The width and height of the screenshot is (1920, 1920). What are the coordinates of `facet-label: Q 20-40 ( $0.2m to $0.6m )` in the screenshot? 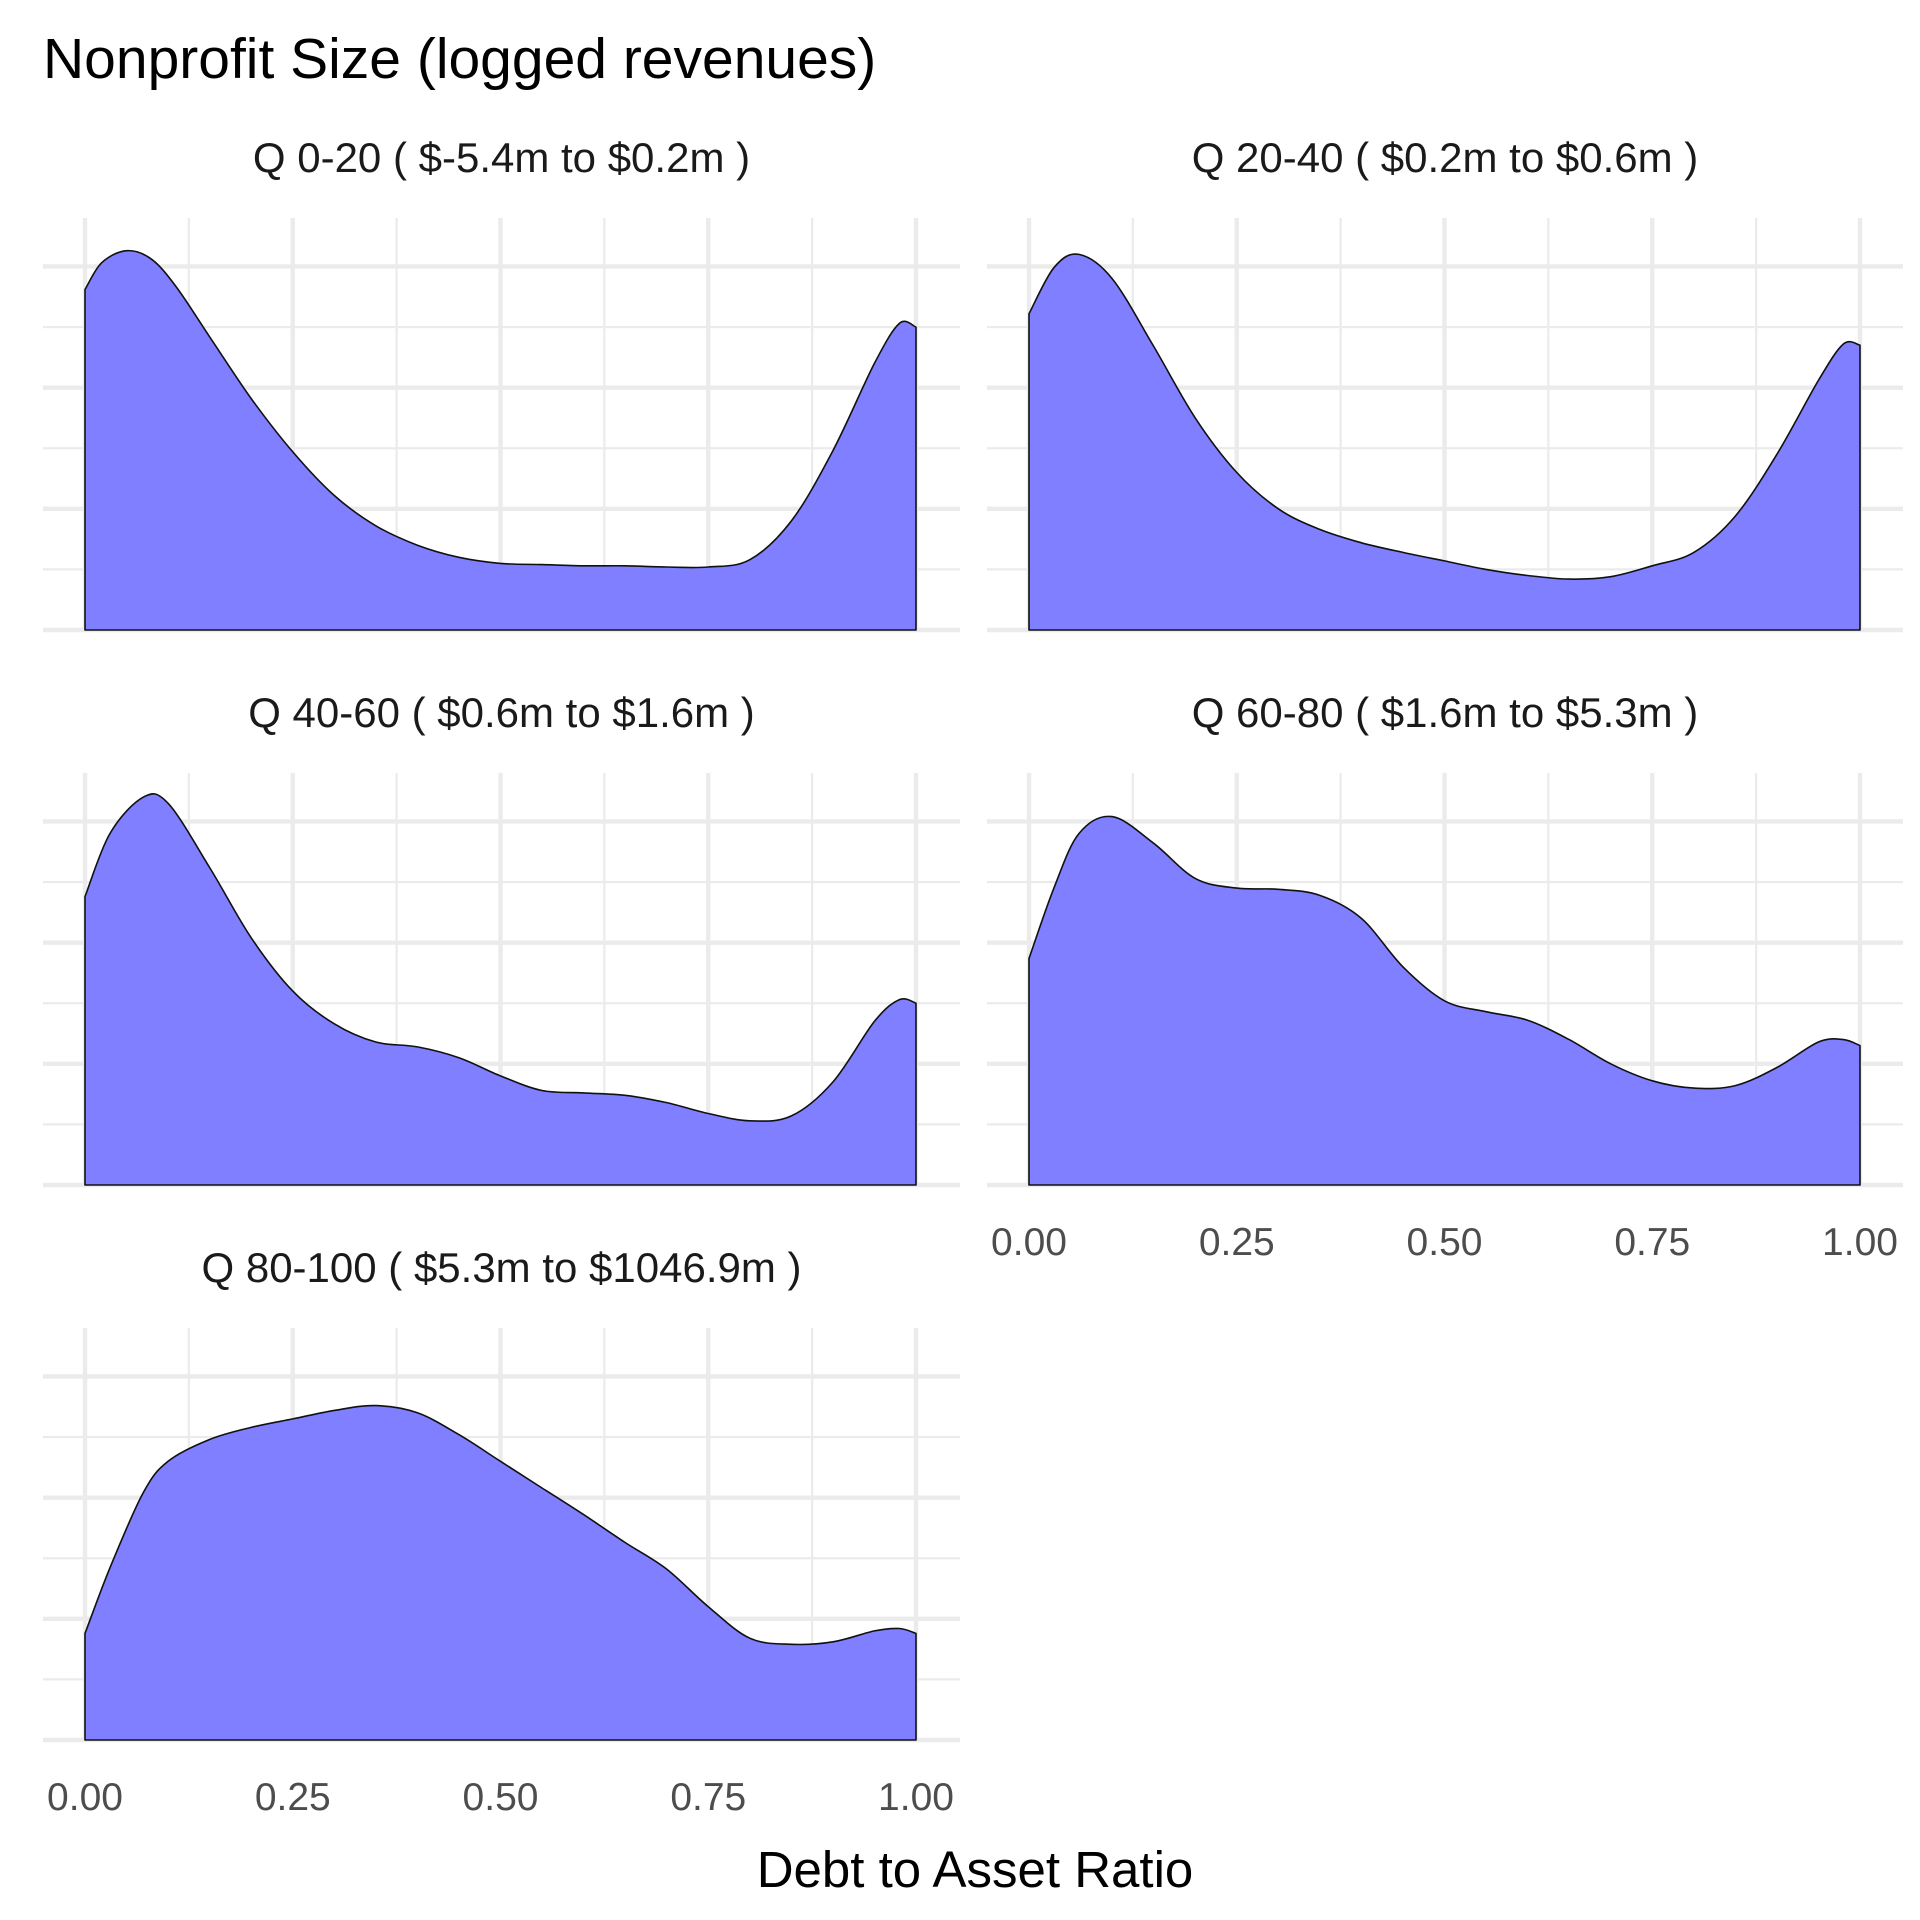 It's located at (1445, 157).